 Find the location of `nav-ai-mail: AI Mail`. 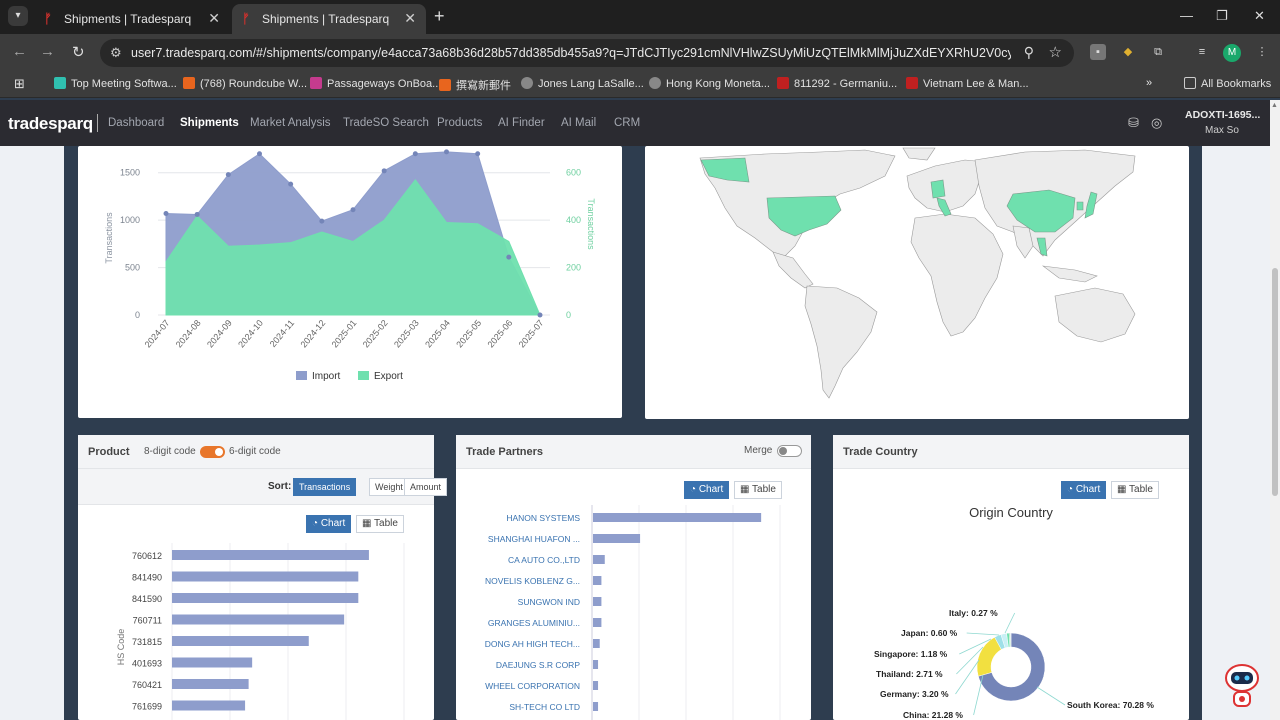

nav-ai-mail: AI Mail is located at coordinates (579, 123).